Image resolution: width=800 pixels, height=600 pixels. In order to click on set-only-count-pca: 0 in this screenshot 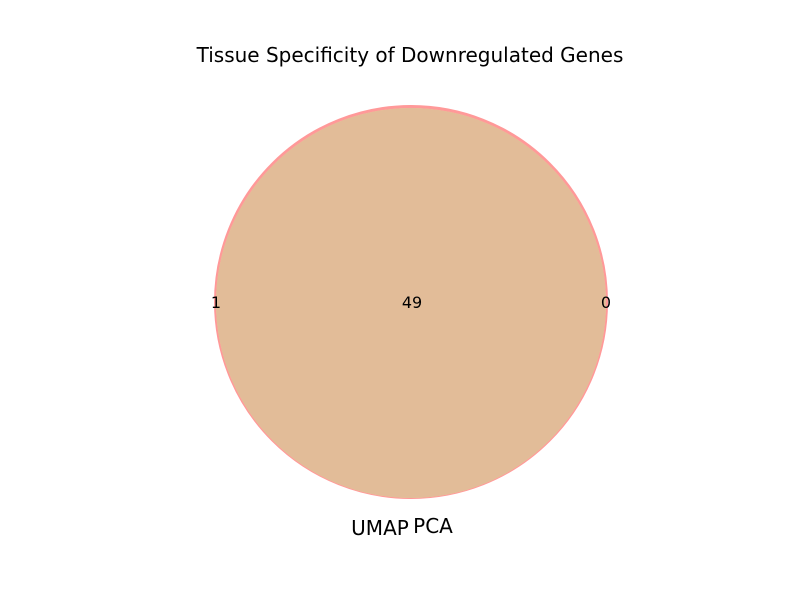, I will do `click(606, 302)`.